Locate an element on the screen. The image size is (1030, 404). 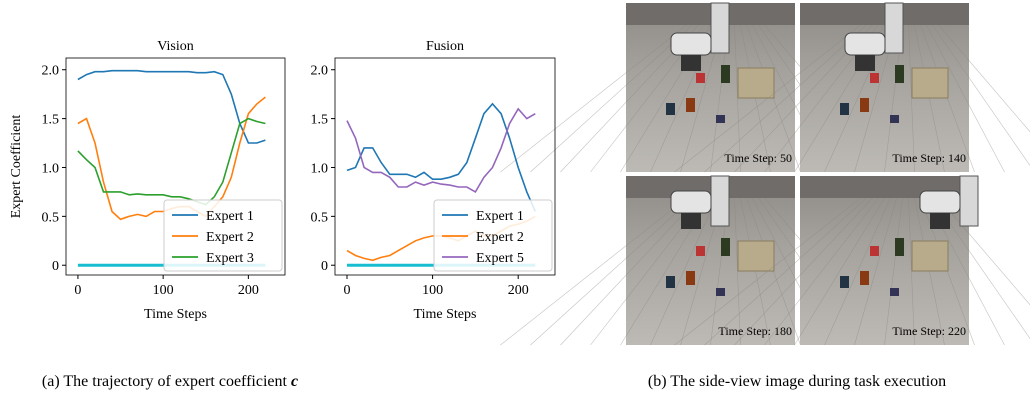
caption-a-symbol: c is located at coordinates (294, 381).